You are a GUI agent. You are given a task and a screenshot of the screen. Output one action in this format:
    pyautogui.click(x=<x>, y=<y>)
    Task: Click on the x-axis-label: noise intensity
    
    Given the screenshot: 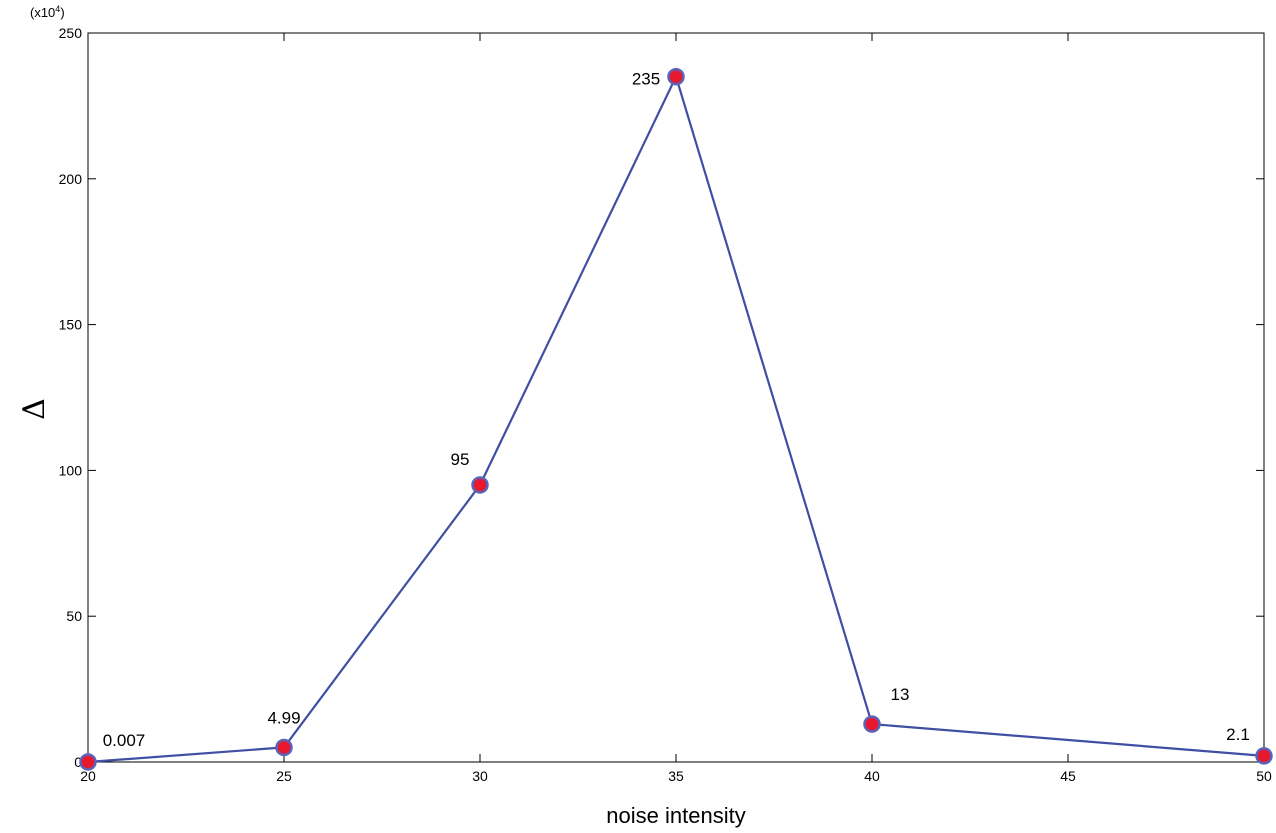 What is the action you would take?
    pyautogui.click(x=675, y=815)
    